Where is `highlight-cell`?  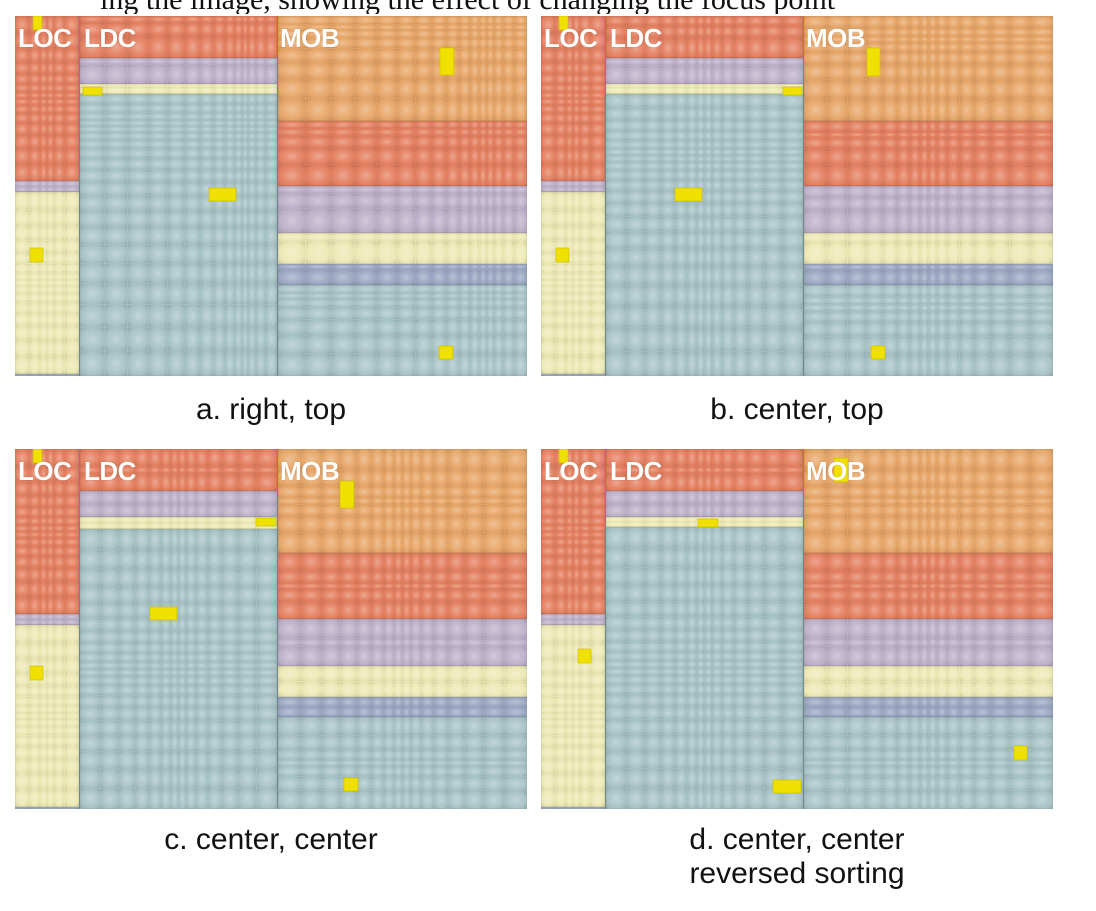 highlight-cell is located at coordinates (562, 255).